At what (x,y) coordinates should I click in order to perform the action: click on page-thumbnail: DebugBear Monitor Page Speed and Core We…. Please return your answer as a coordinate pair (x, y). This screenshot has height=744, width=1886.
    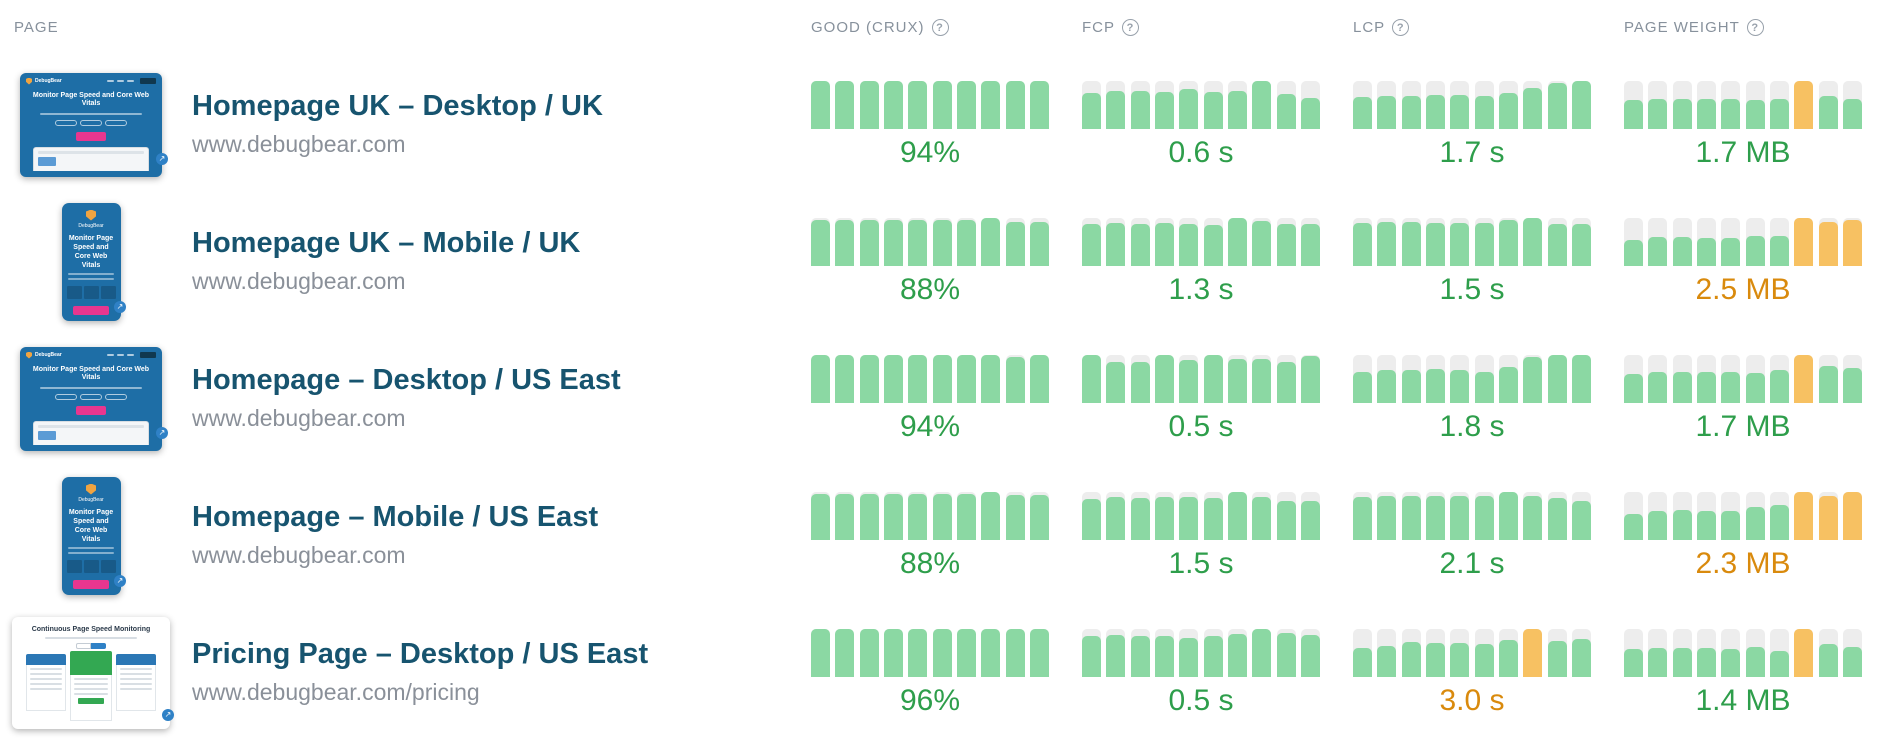
    Looking at the image, I should click on (91, 535).